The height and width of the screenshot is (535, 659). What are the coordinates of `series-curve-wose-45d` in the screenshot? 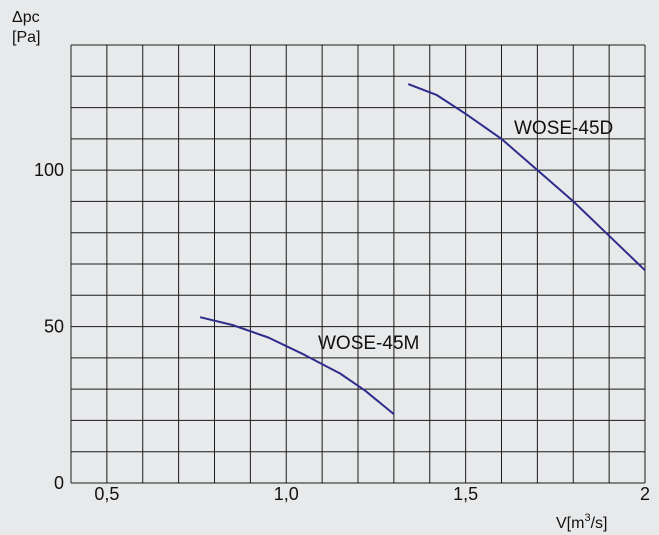 It's located at (526, 177).